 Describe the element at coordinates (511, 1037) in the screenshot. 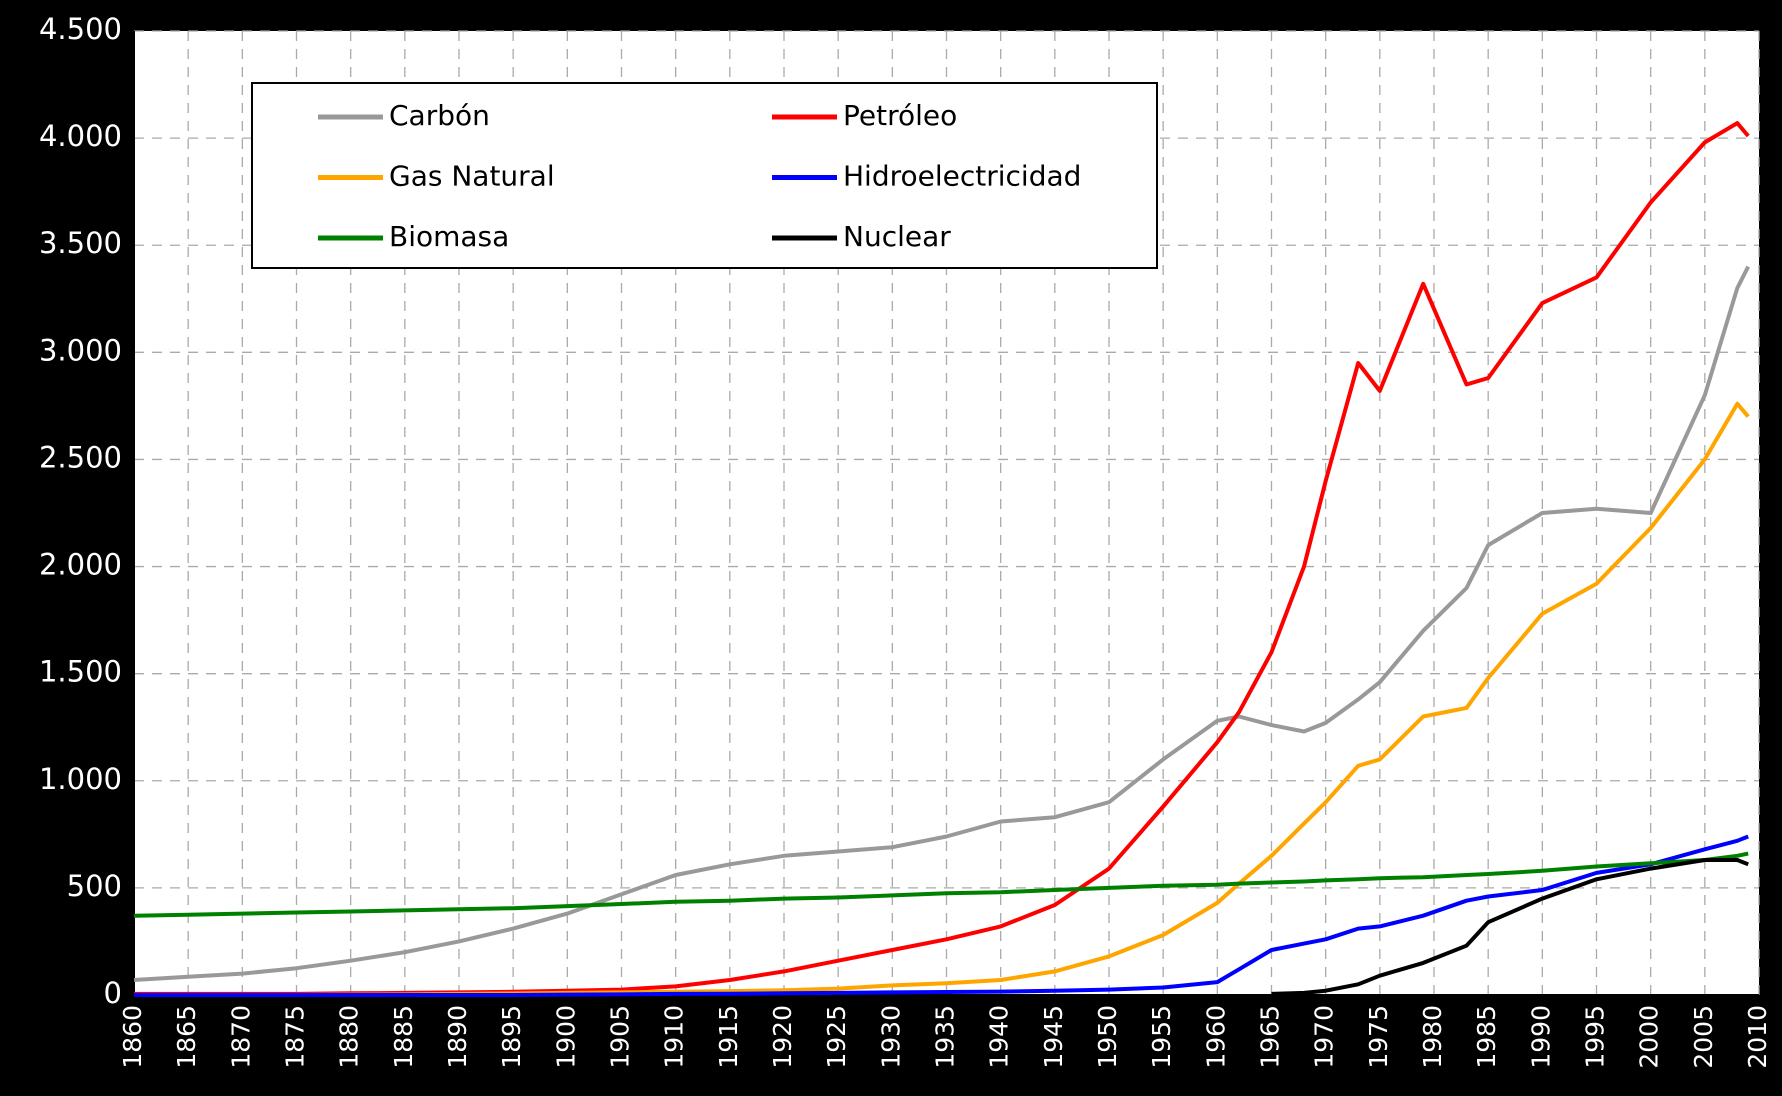

I see `x-tick-label: 1895` at that location.